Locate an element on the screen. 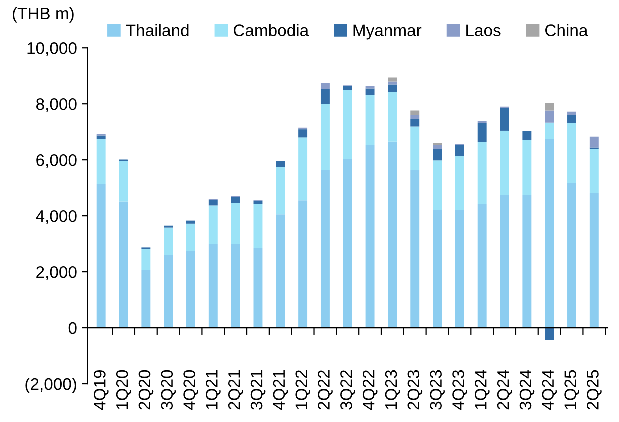  x-tick-label: 4Q20 is located at coordinates (191, 390).